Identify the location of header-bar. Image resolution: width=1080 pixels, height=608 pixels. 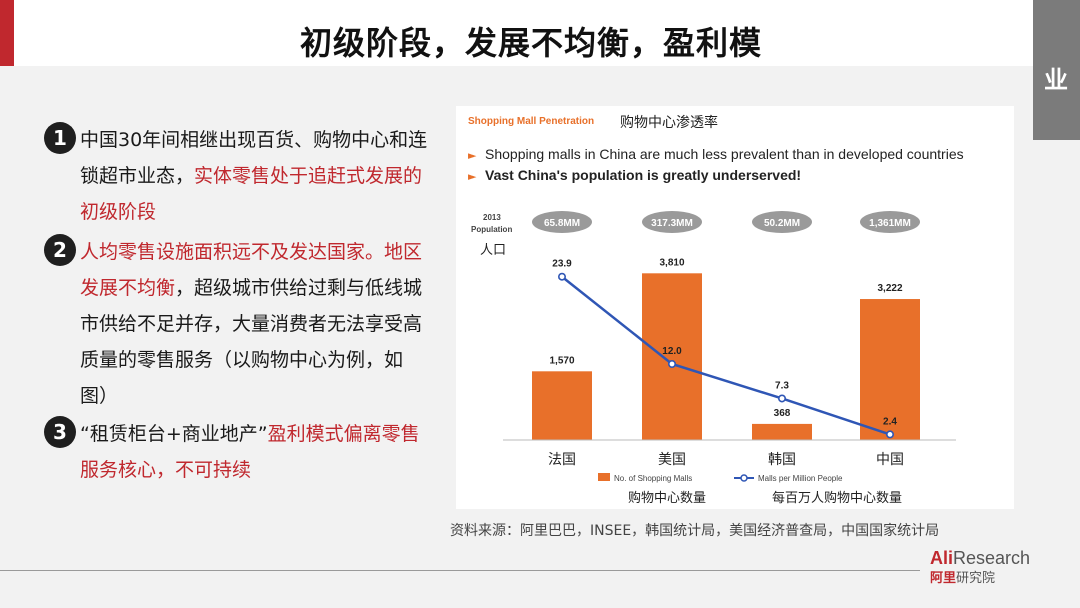
(540, 33).